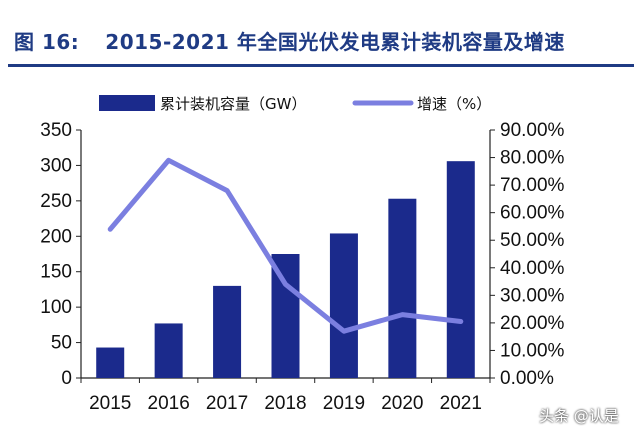 The height and width of the screenshot is (435, 640). Describe the element at coordinates (56, 130) in the screenshot. I see `y-left-tick-label: 350` at that location.